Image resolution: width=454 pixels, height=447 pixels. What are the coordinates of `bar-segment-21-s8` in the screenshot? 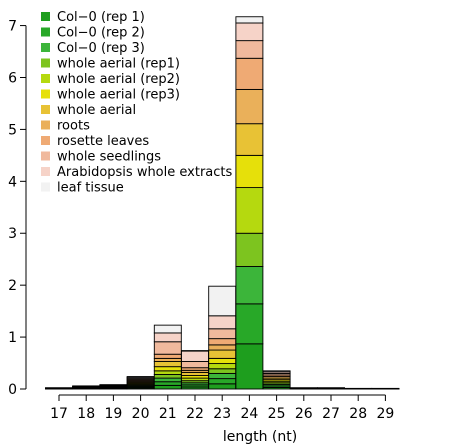 It's located at (167, 359).